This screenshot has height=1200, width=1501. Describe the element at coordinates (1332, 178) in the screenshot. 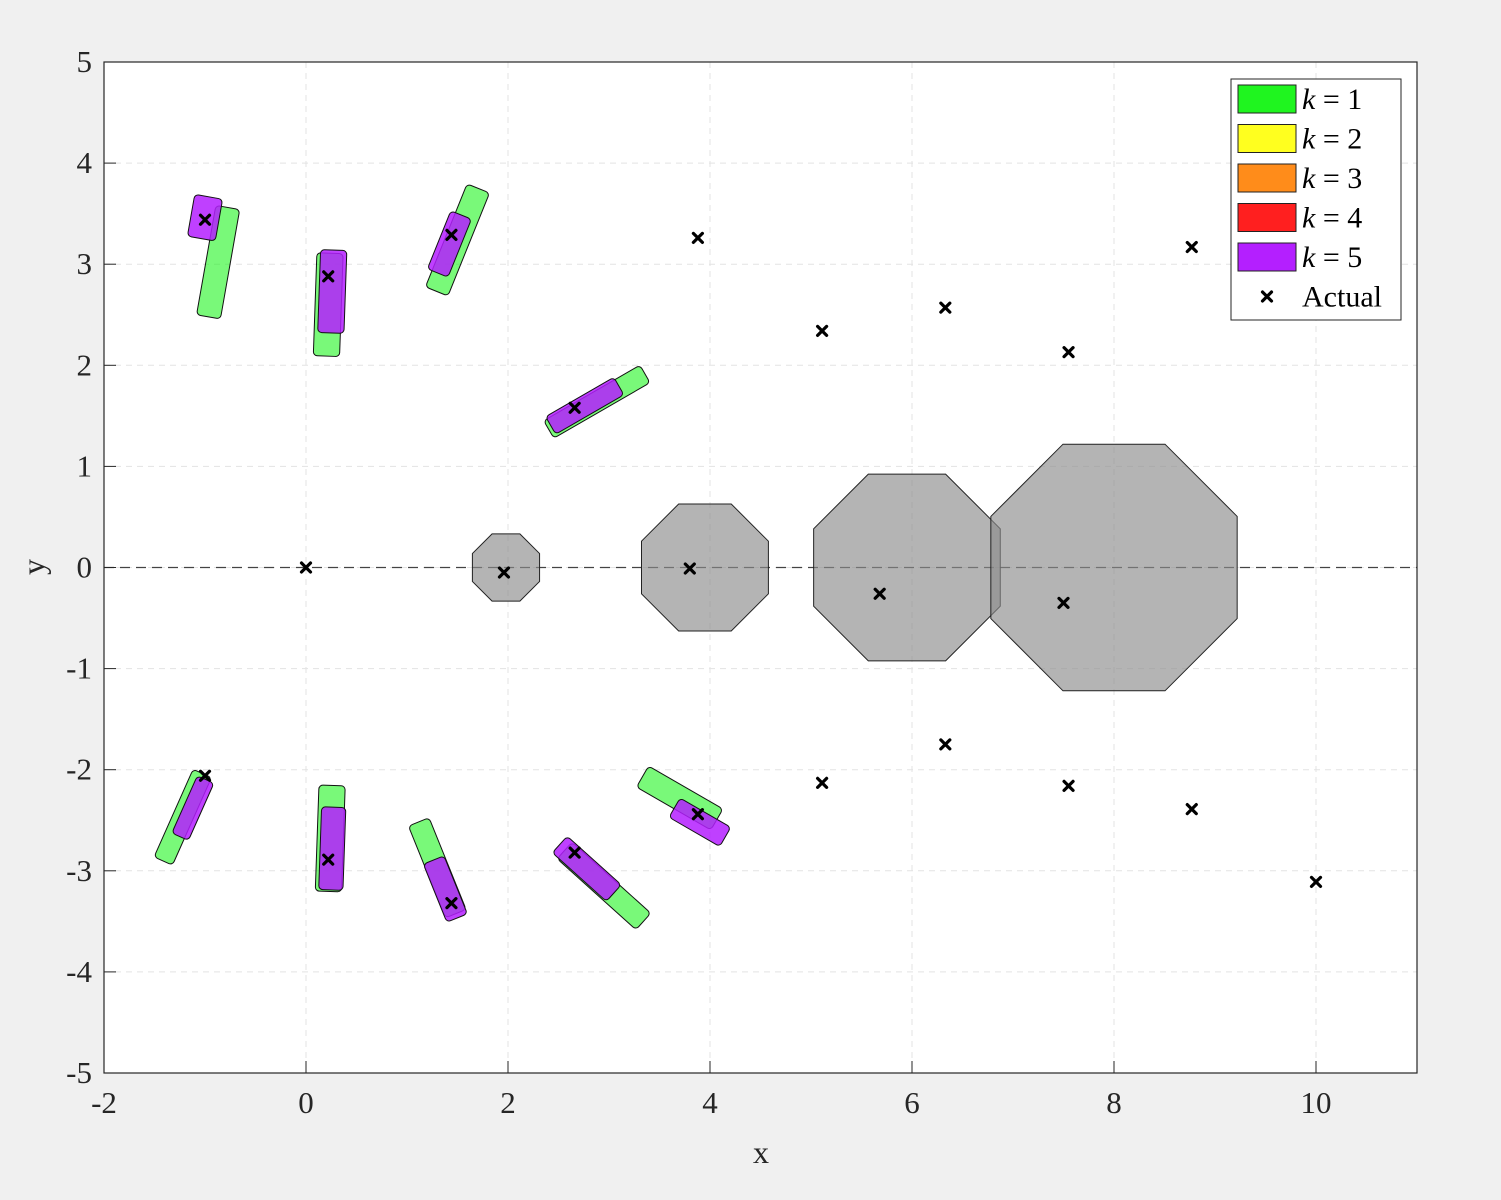

I see `legend-label-k3: k = 3` at that location.